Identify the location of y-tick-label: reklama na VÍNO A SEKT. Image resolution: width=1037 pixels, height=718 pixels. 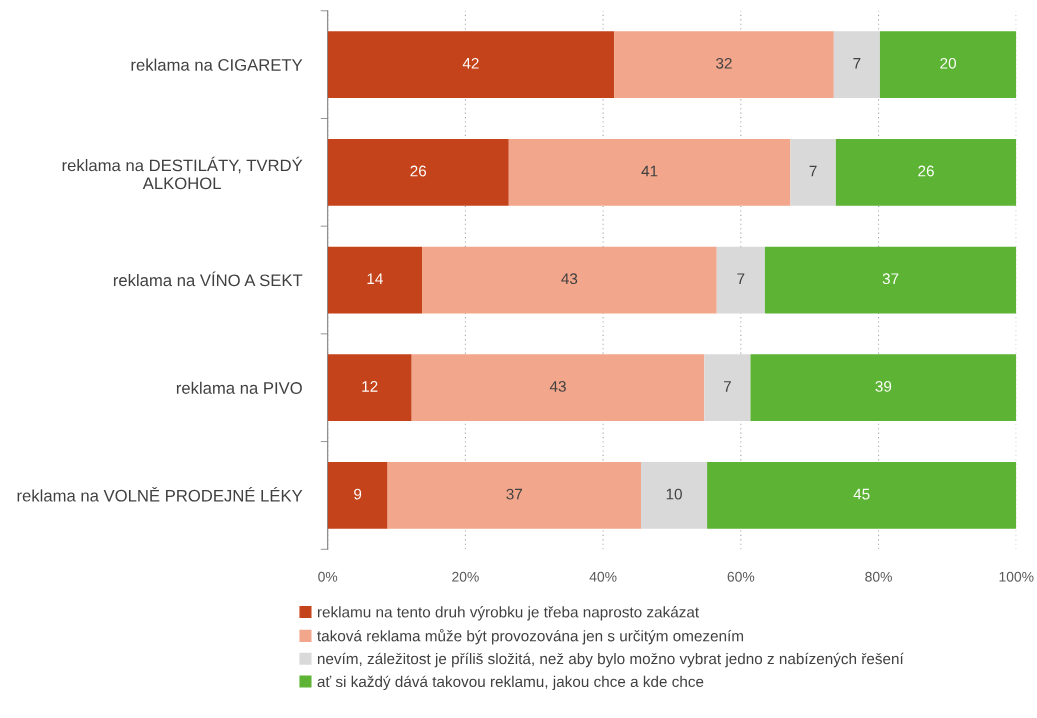
(208, 279).